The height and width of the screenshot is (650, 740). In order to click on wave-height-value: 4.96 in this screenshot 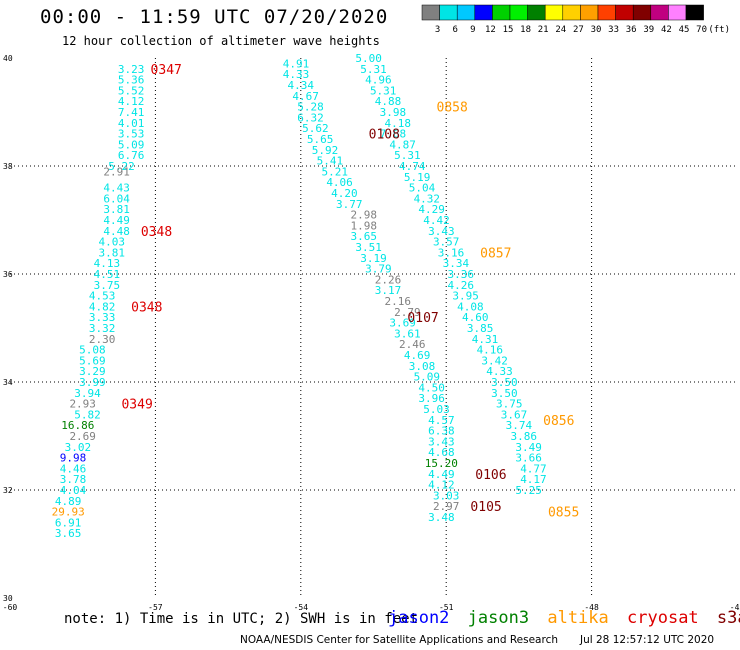, I will do `click(378, 80)`.